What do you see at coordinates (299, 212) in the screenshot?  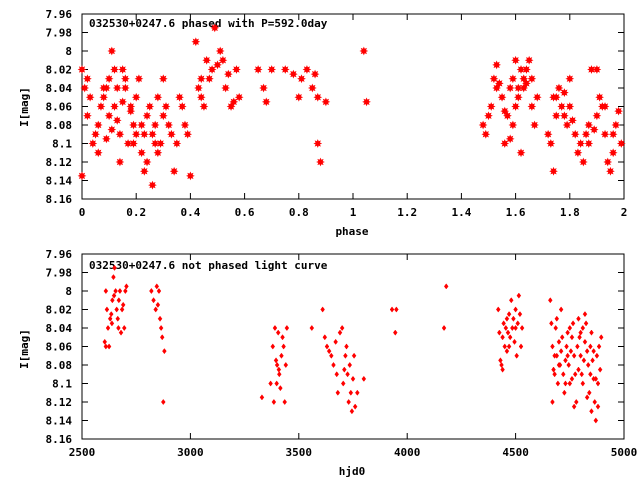 I see `phased-x-tick-label: 0.8` at bounding box center [299, 212].